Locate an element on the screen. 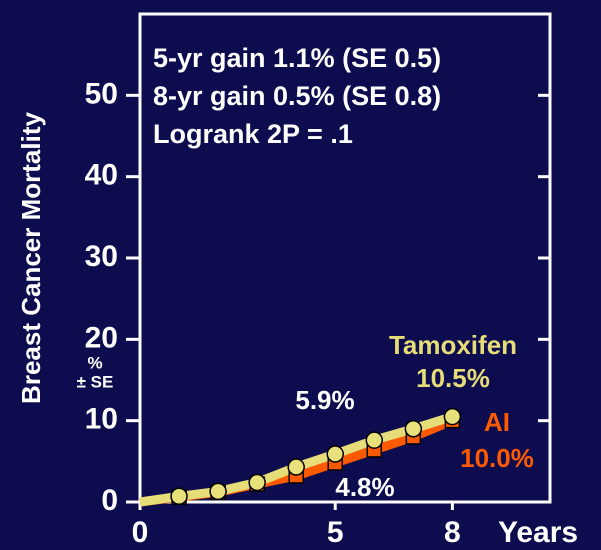 This screenshot has height=550, width=601. y-tick-label: 20 is located at coordinates (101, 337).